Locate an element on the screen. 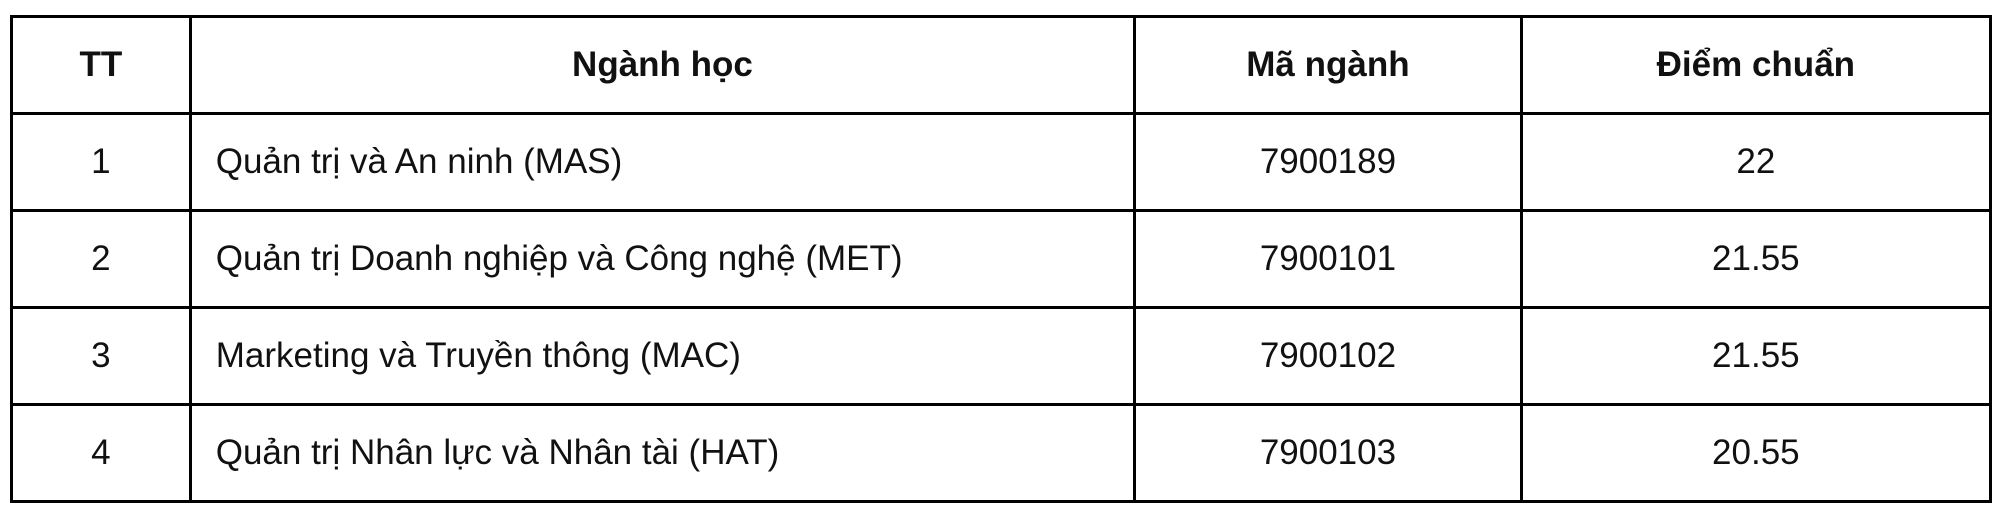  header-nganh-hoc: Ngành học is located at coordinates (662, 65).